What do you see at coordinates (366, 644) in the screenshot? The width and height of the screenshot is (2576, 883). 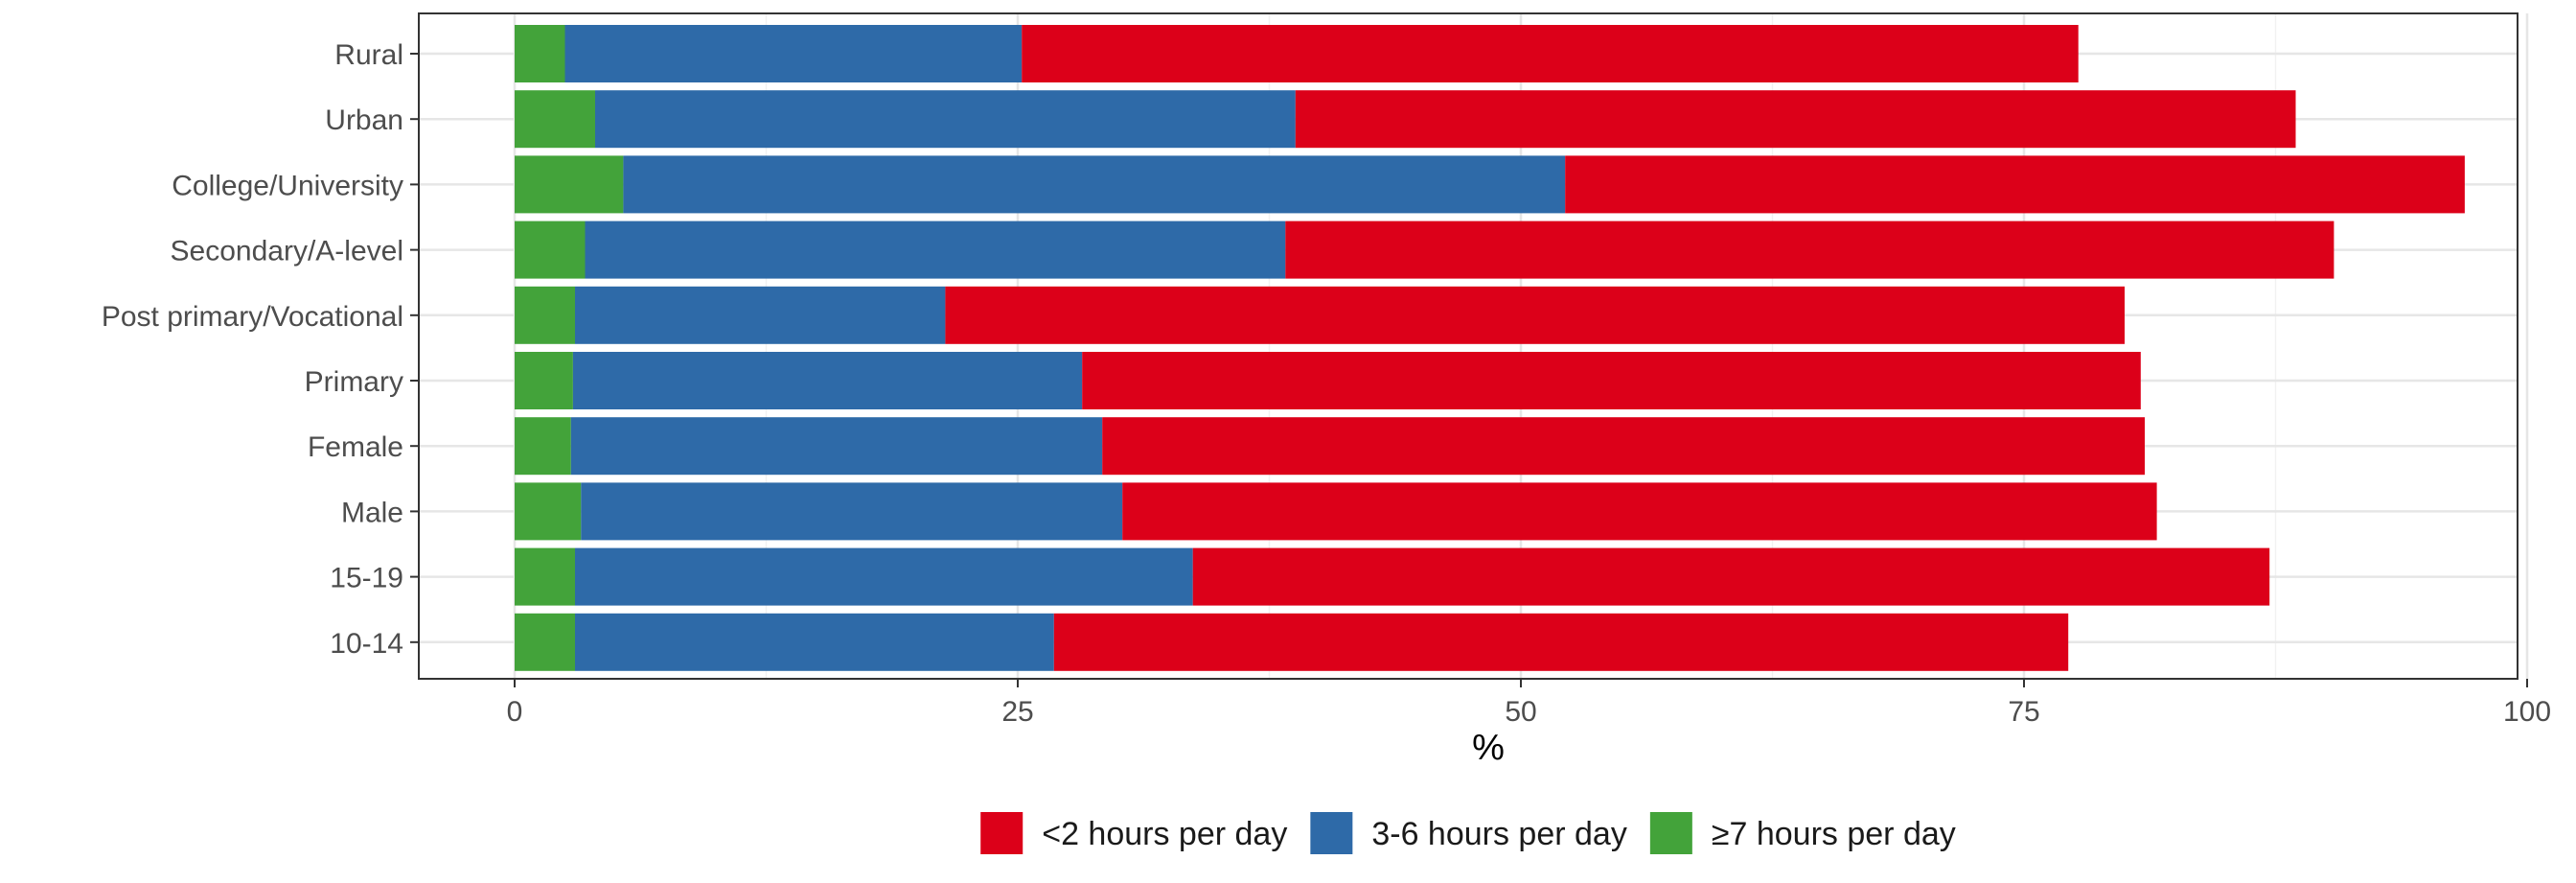 I see `y-tick-label: 10-14` at bounding box center [366, 644].